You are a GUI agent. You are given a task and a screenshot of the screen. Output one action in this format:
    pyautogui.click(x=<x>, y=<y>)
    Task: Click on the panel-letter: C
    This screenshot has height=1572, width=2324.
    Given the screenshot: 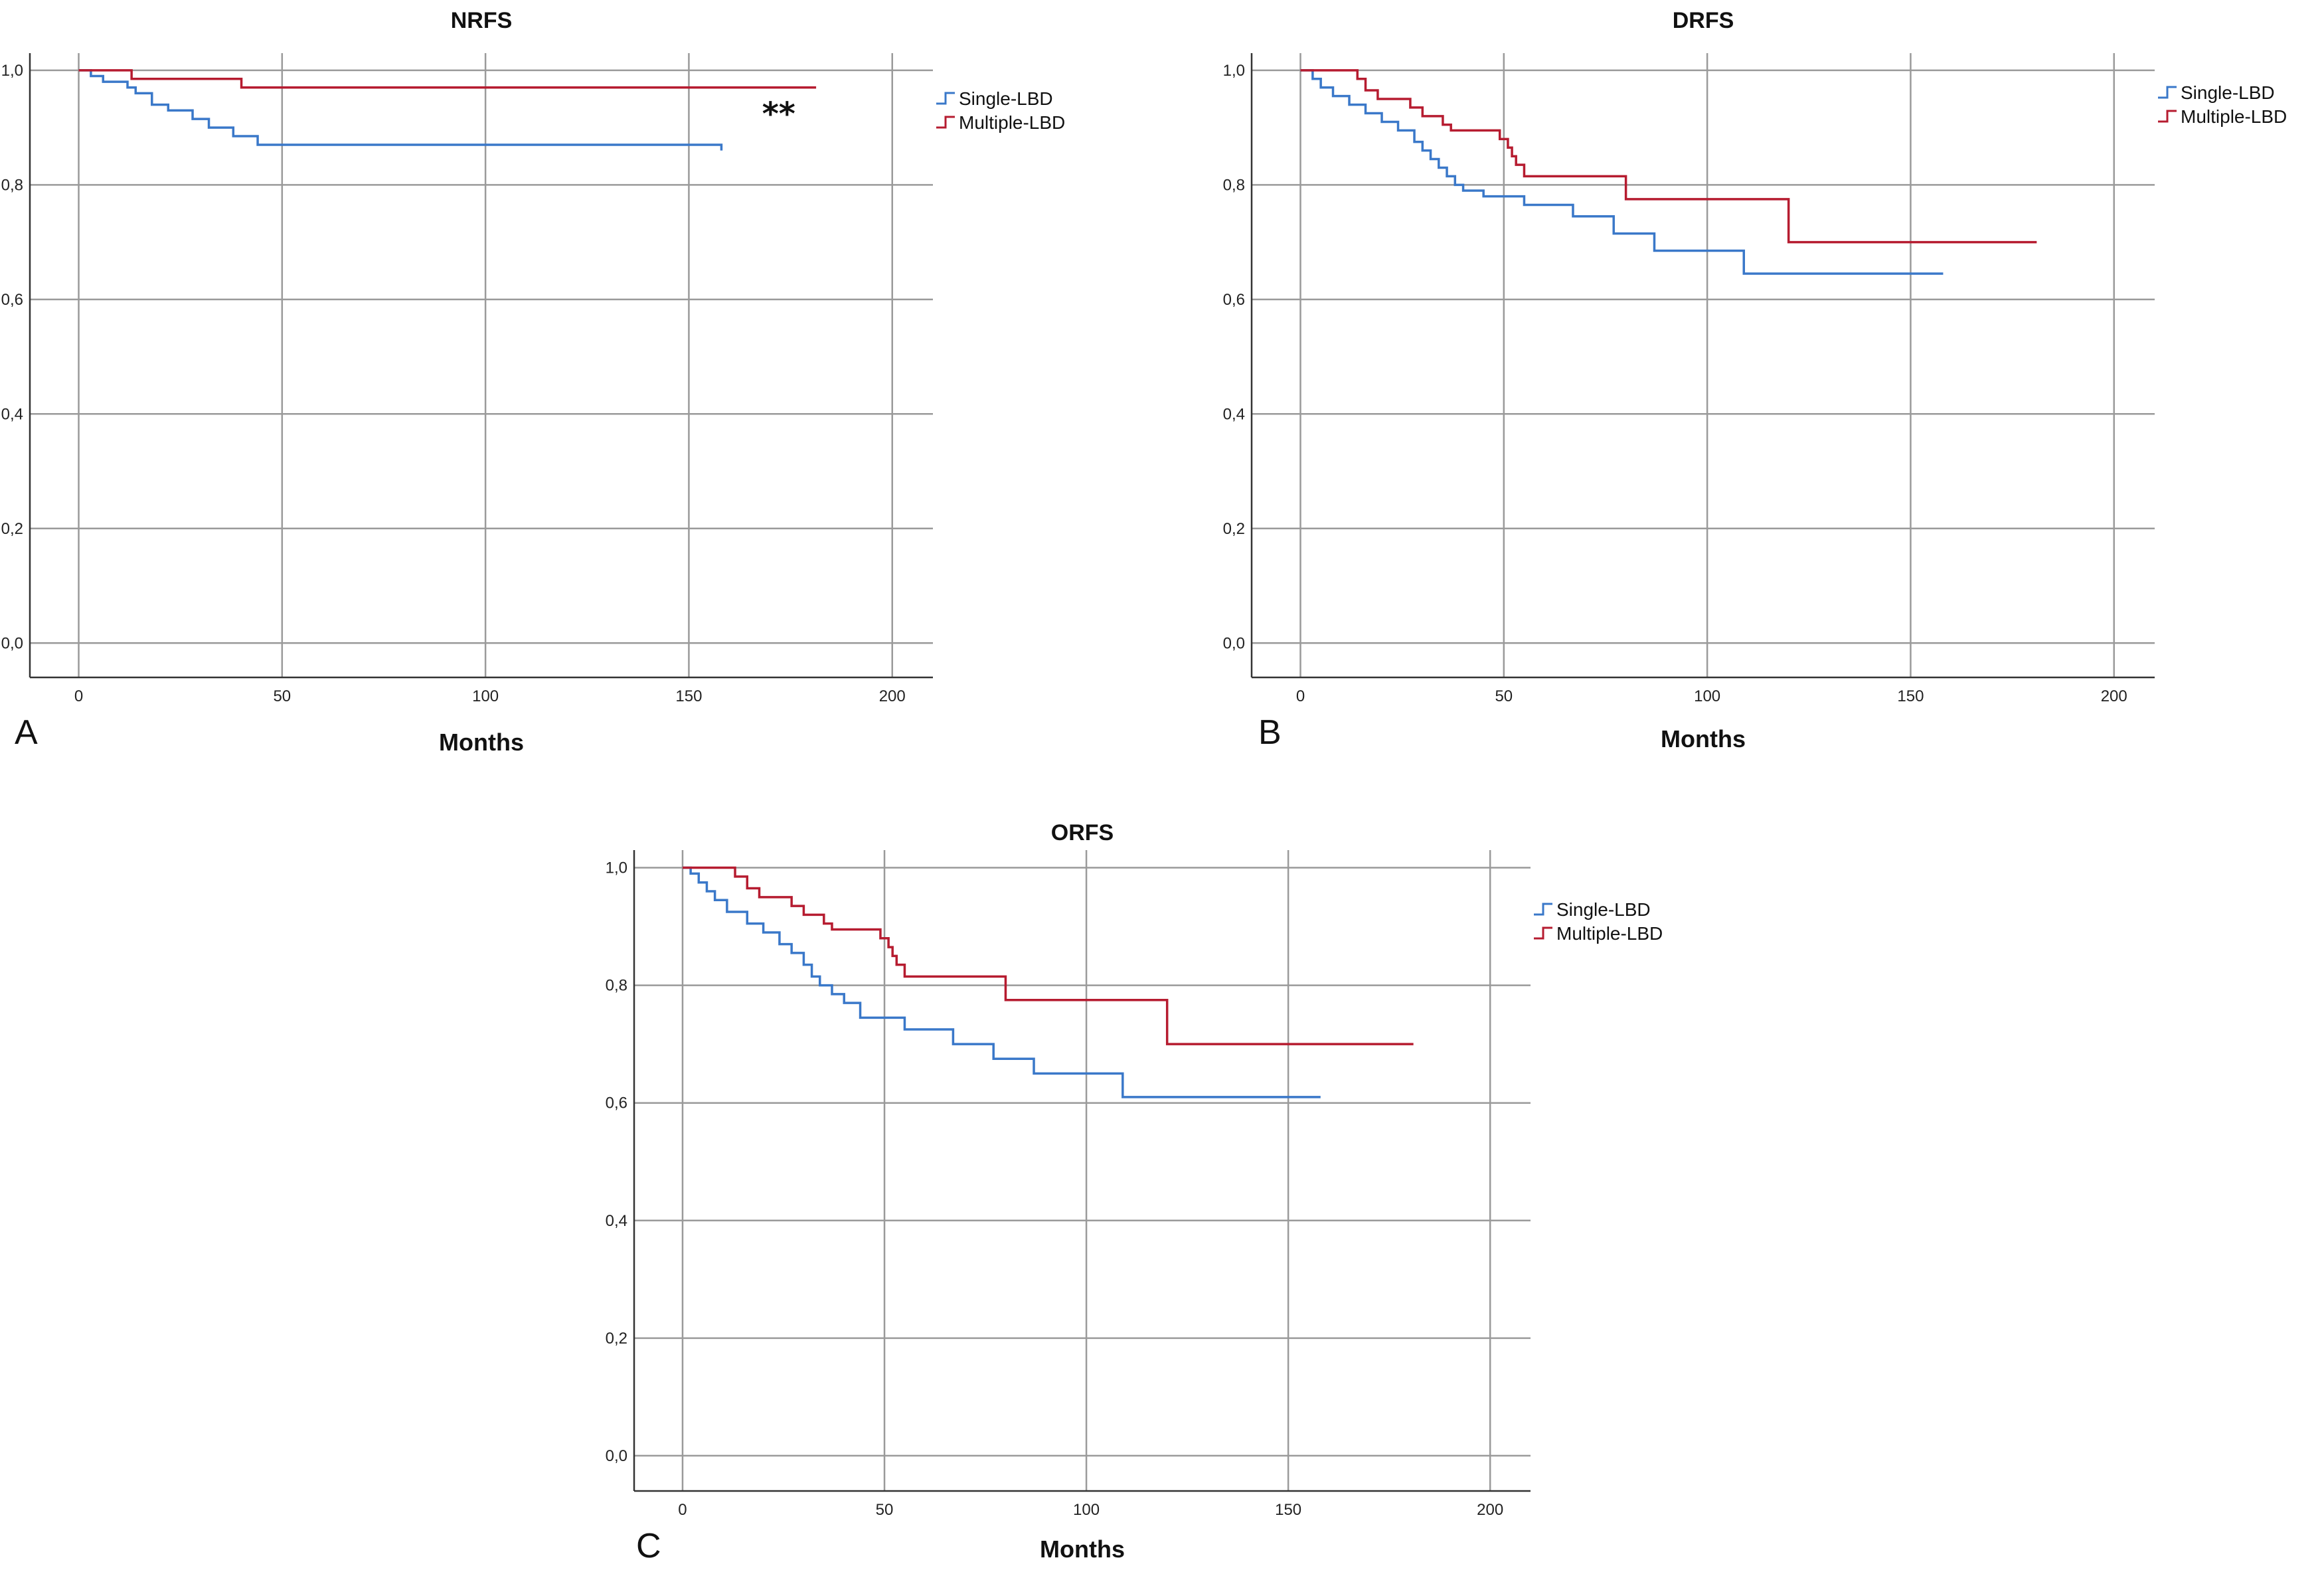 What is the action you would take?
    pyautogui.click(x=649, y=1546)
    